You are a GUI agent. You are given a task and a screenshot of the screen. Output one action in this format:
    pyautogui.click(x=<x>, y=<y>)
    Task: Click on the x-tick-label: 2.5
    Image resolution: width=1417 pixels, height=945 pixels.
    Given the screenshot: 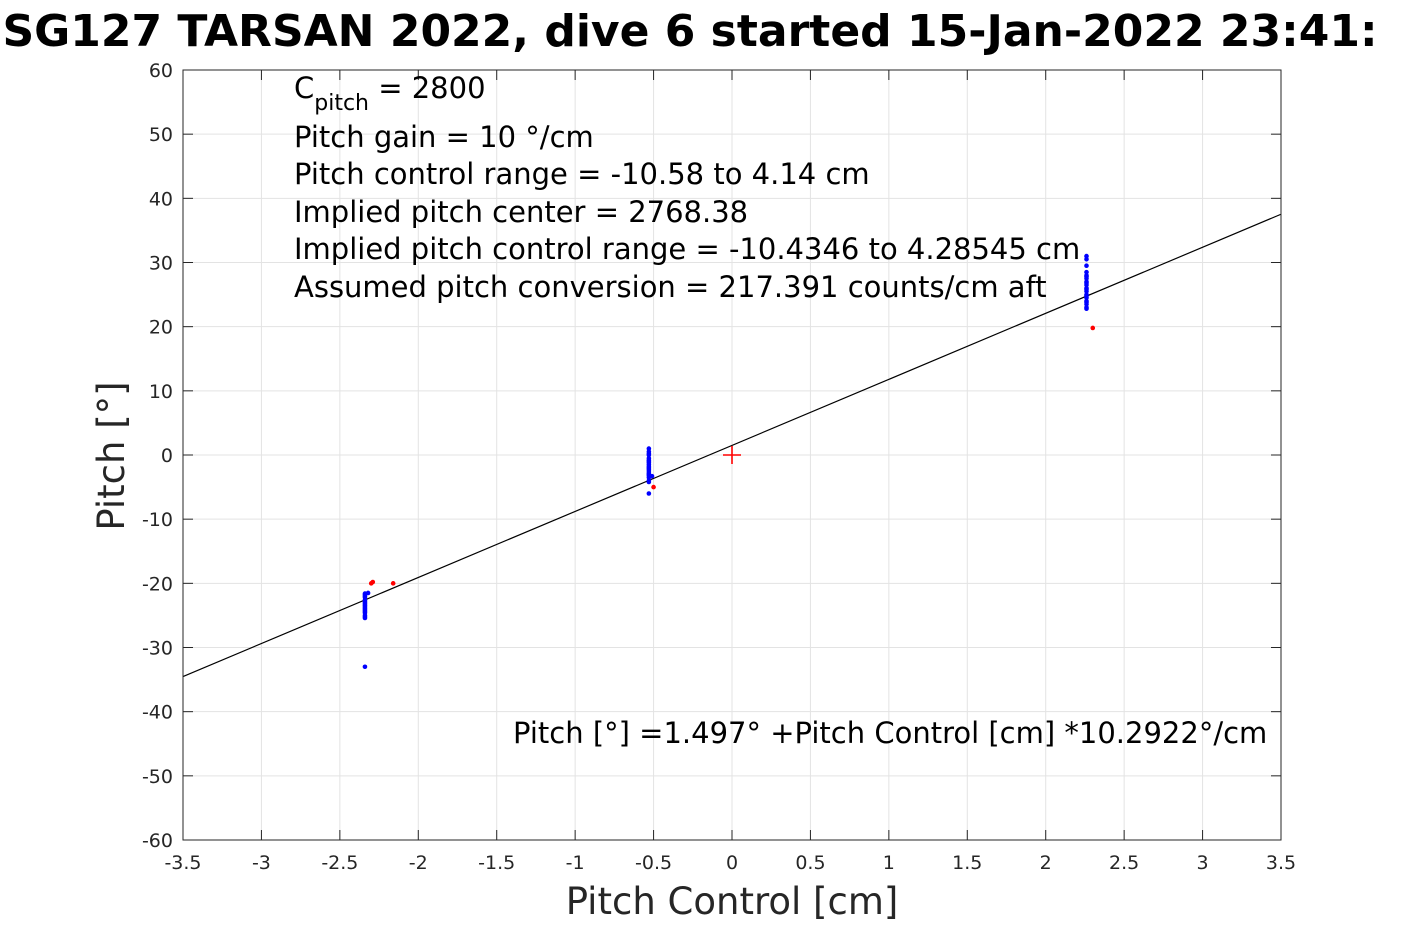 What is the action you would take?
    pyautogui.click(x=1124, y=863)
    